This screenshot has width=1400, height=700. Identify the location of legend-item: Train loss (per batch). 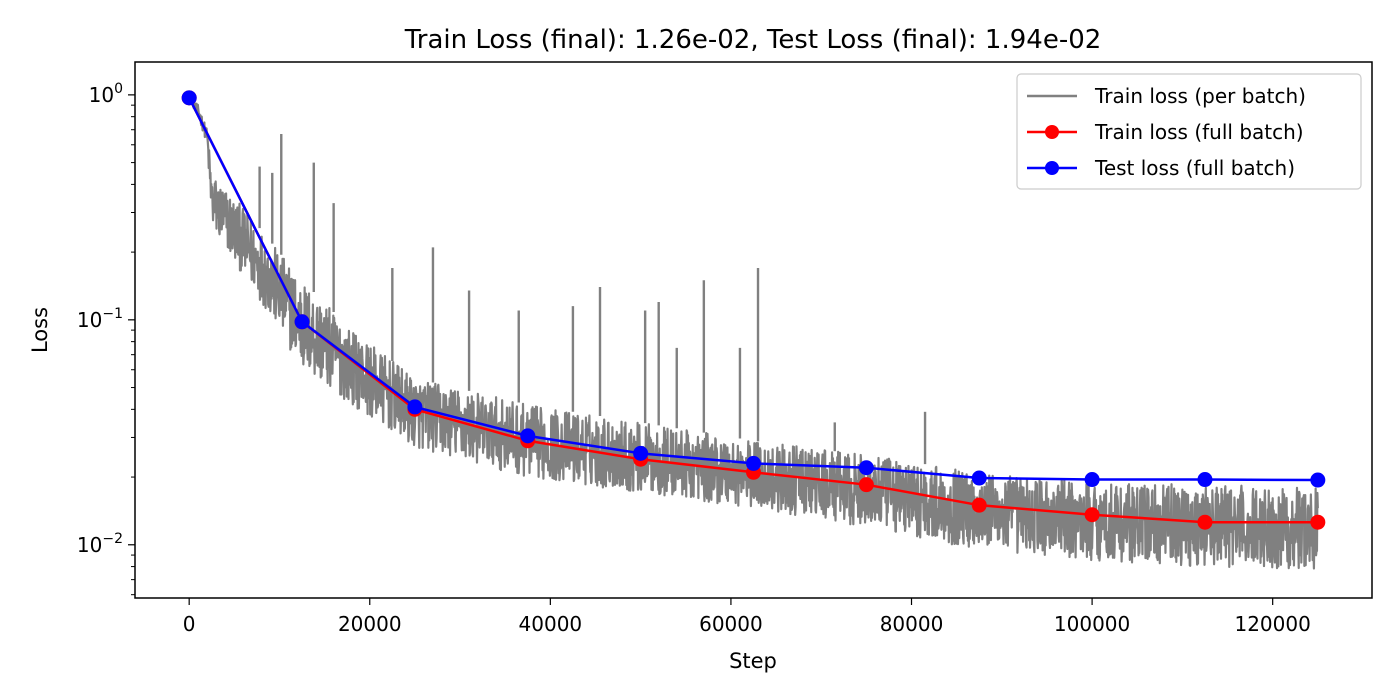
(1166, 96).